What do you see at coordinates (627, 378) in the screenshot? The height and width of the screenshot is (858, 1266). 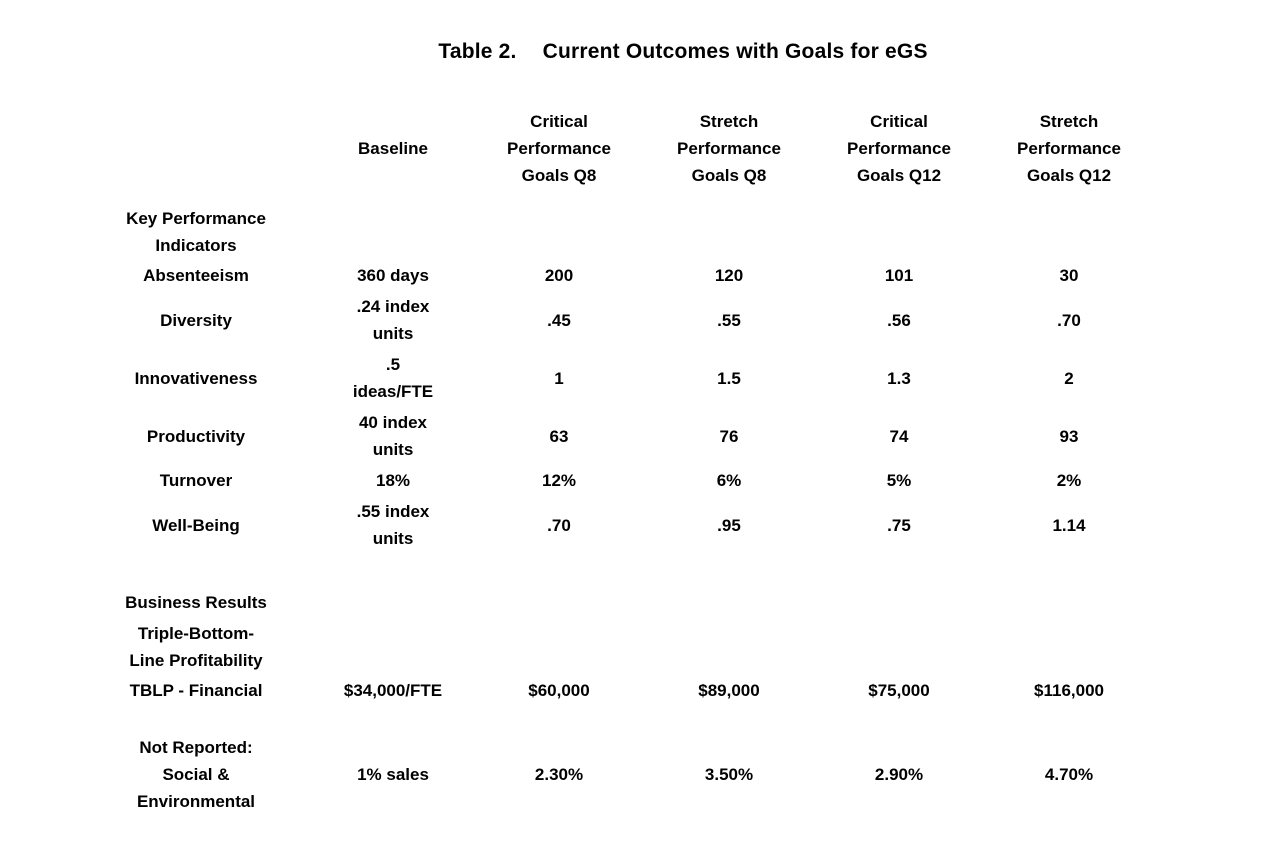 I see `row-innovativeness: Innovativeness .5 ideas/FTE 1 1.5 1.3 2` at bounding box center [627, 378].